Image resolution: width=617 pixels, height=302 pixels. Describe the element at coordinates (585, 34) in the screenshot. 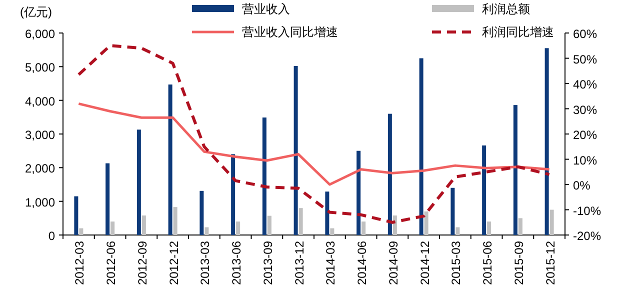

I see `y2-tick-label: 60%` at that location.